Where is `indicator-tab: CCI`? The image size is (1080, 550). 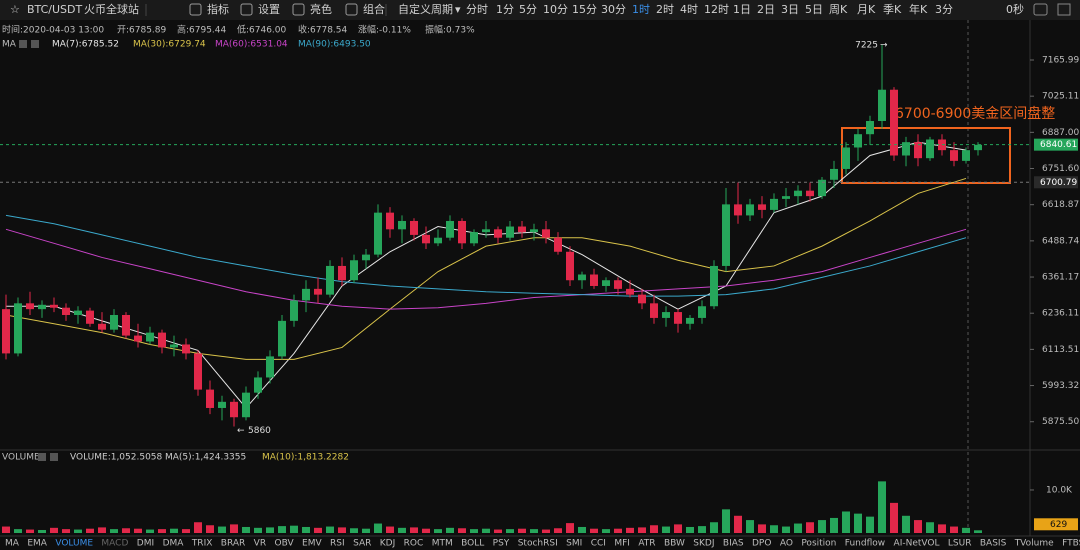
indicator-tab: CCI is located at coordinates (598, 544).